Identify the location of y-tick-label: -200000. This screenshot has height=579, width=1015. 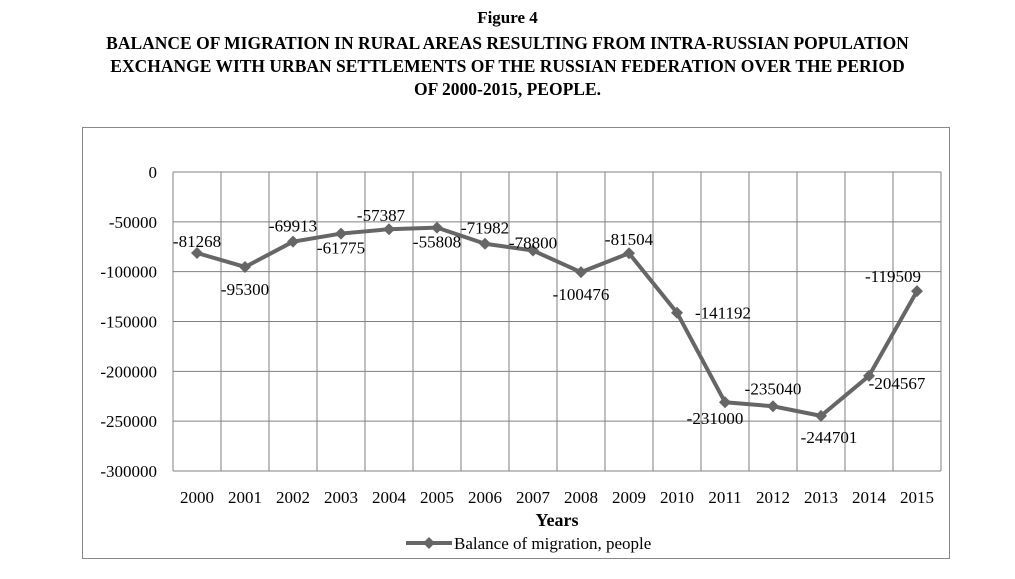
(128, 371).